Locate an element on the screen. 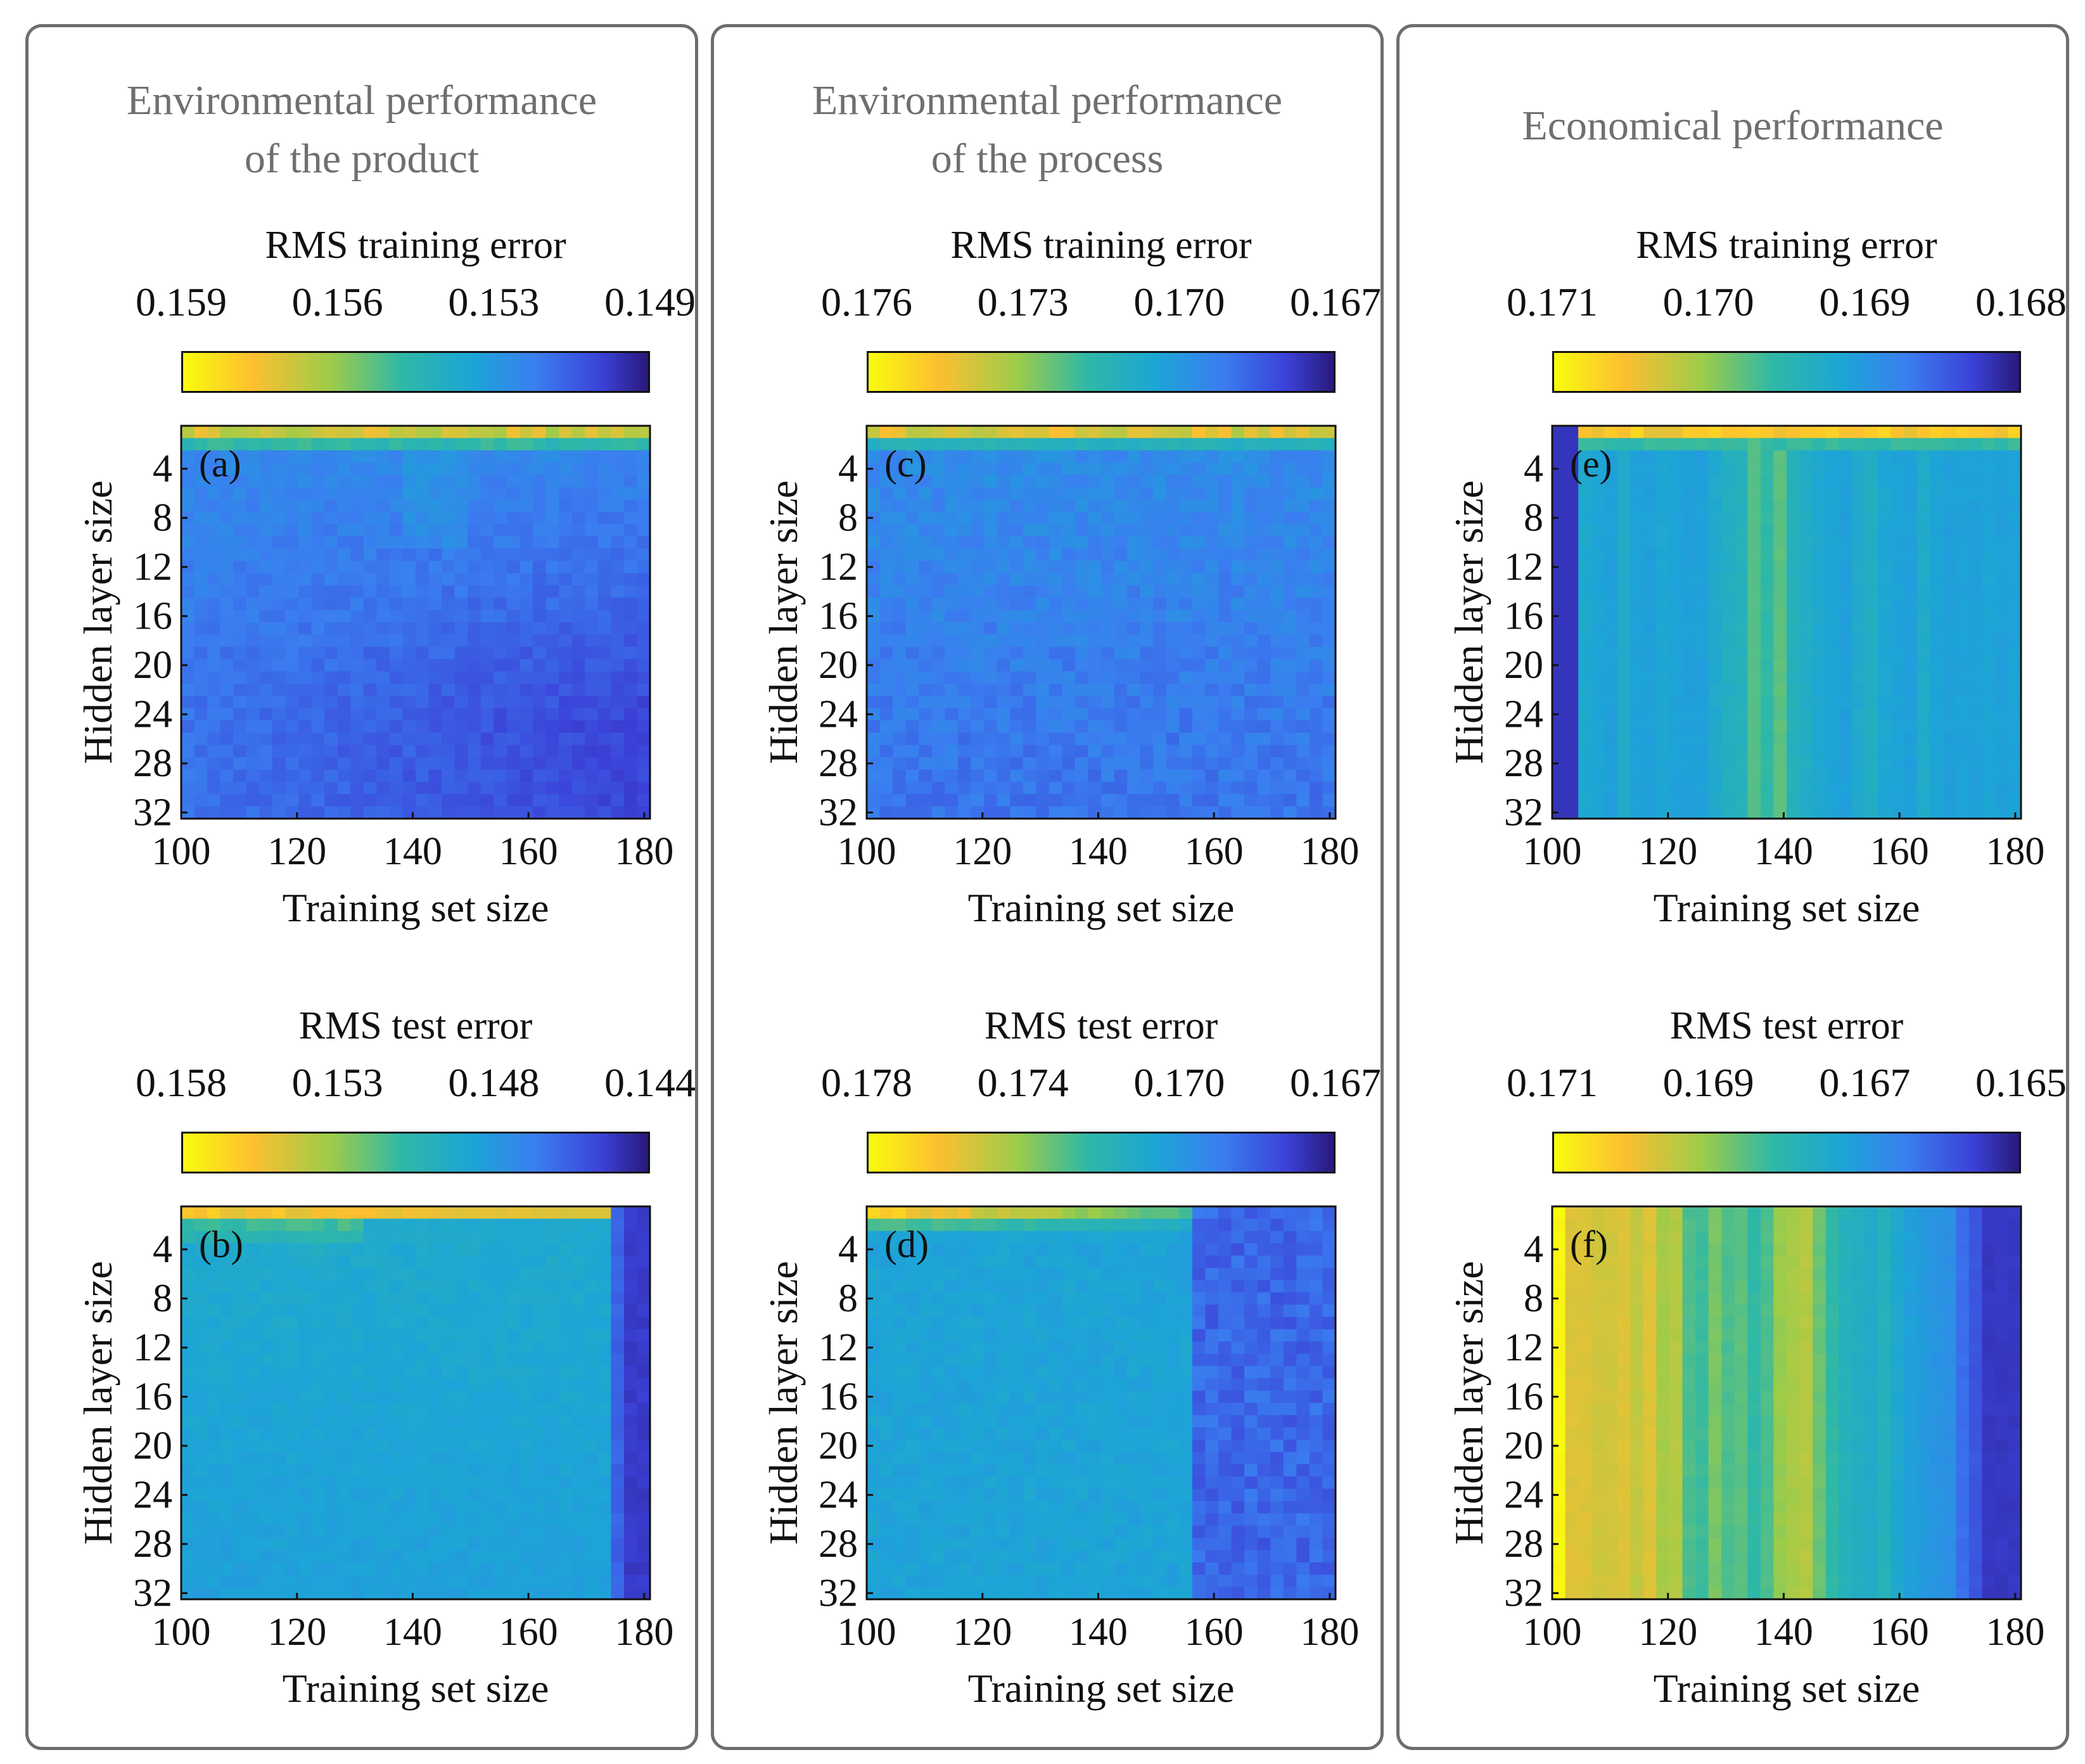  x-tick-label: 180 is located at coordinates (1329, 1632).